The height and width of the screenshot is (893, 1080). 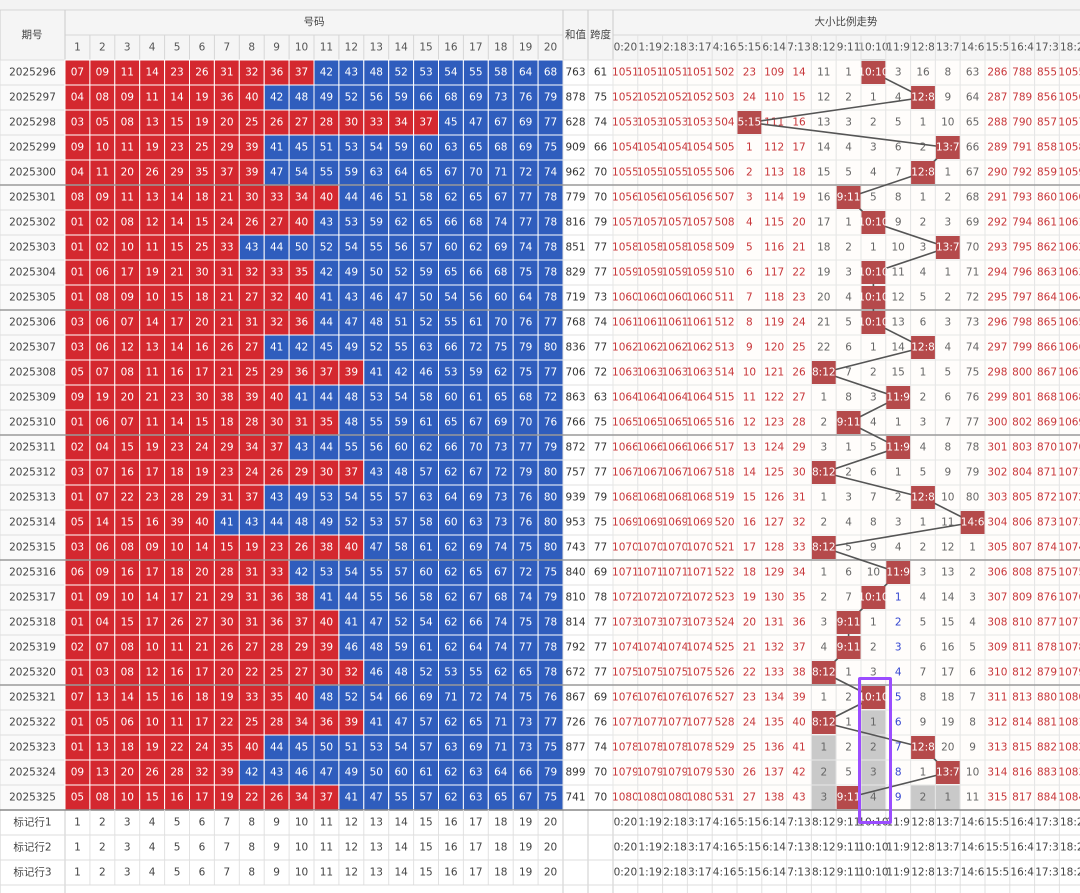 What do you see at coordinates (650, 48) in the screenshot?
I see `trend-col-label: 1:19` at bounding box center [650, 48].